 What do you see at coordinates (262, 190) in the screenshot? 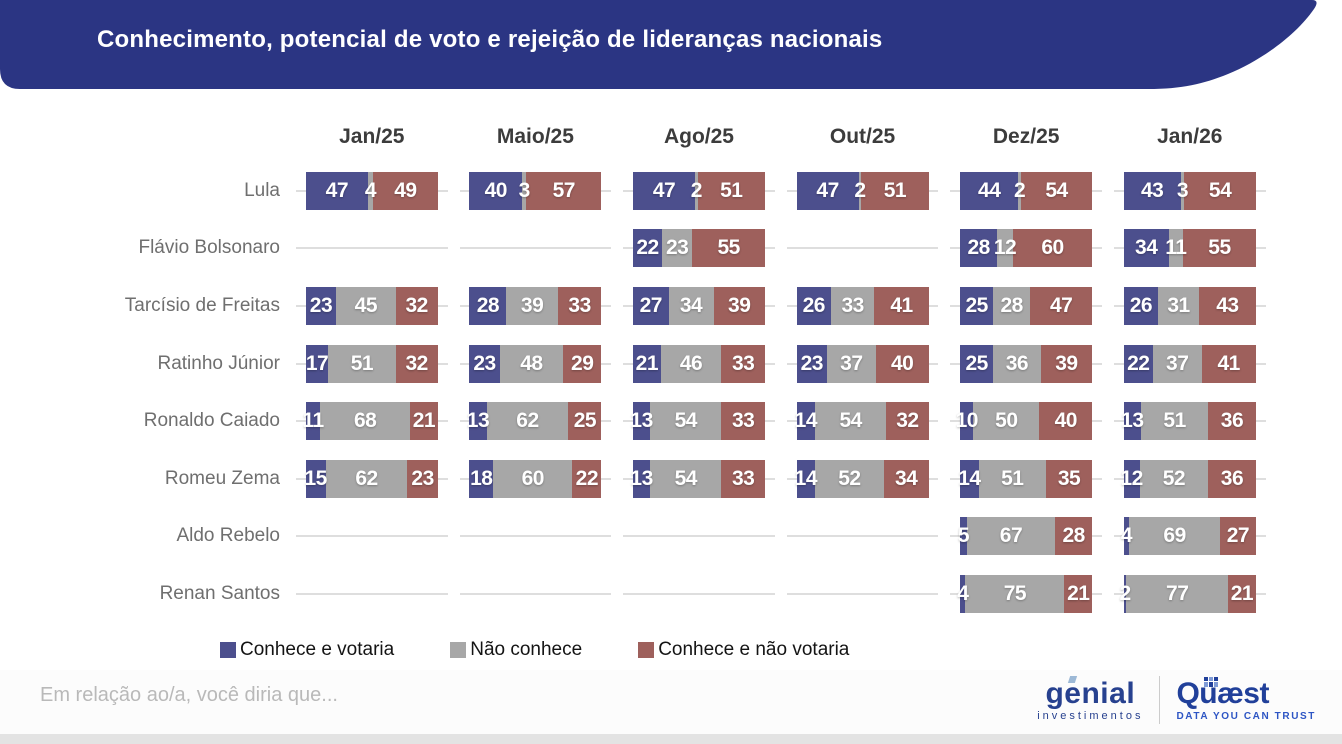
I see `row-label: Lula` at bounding box center [262, 190].